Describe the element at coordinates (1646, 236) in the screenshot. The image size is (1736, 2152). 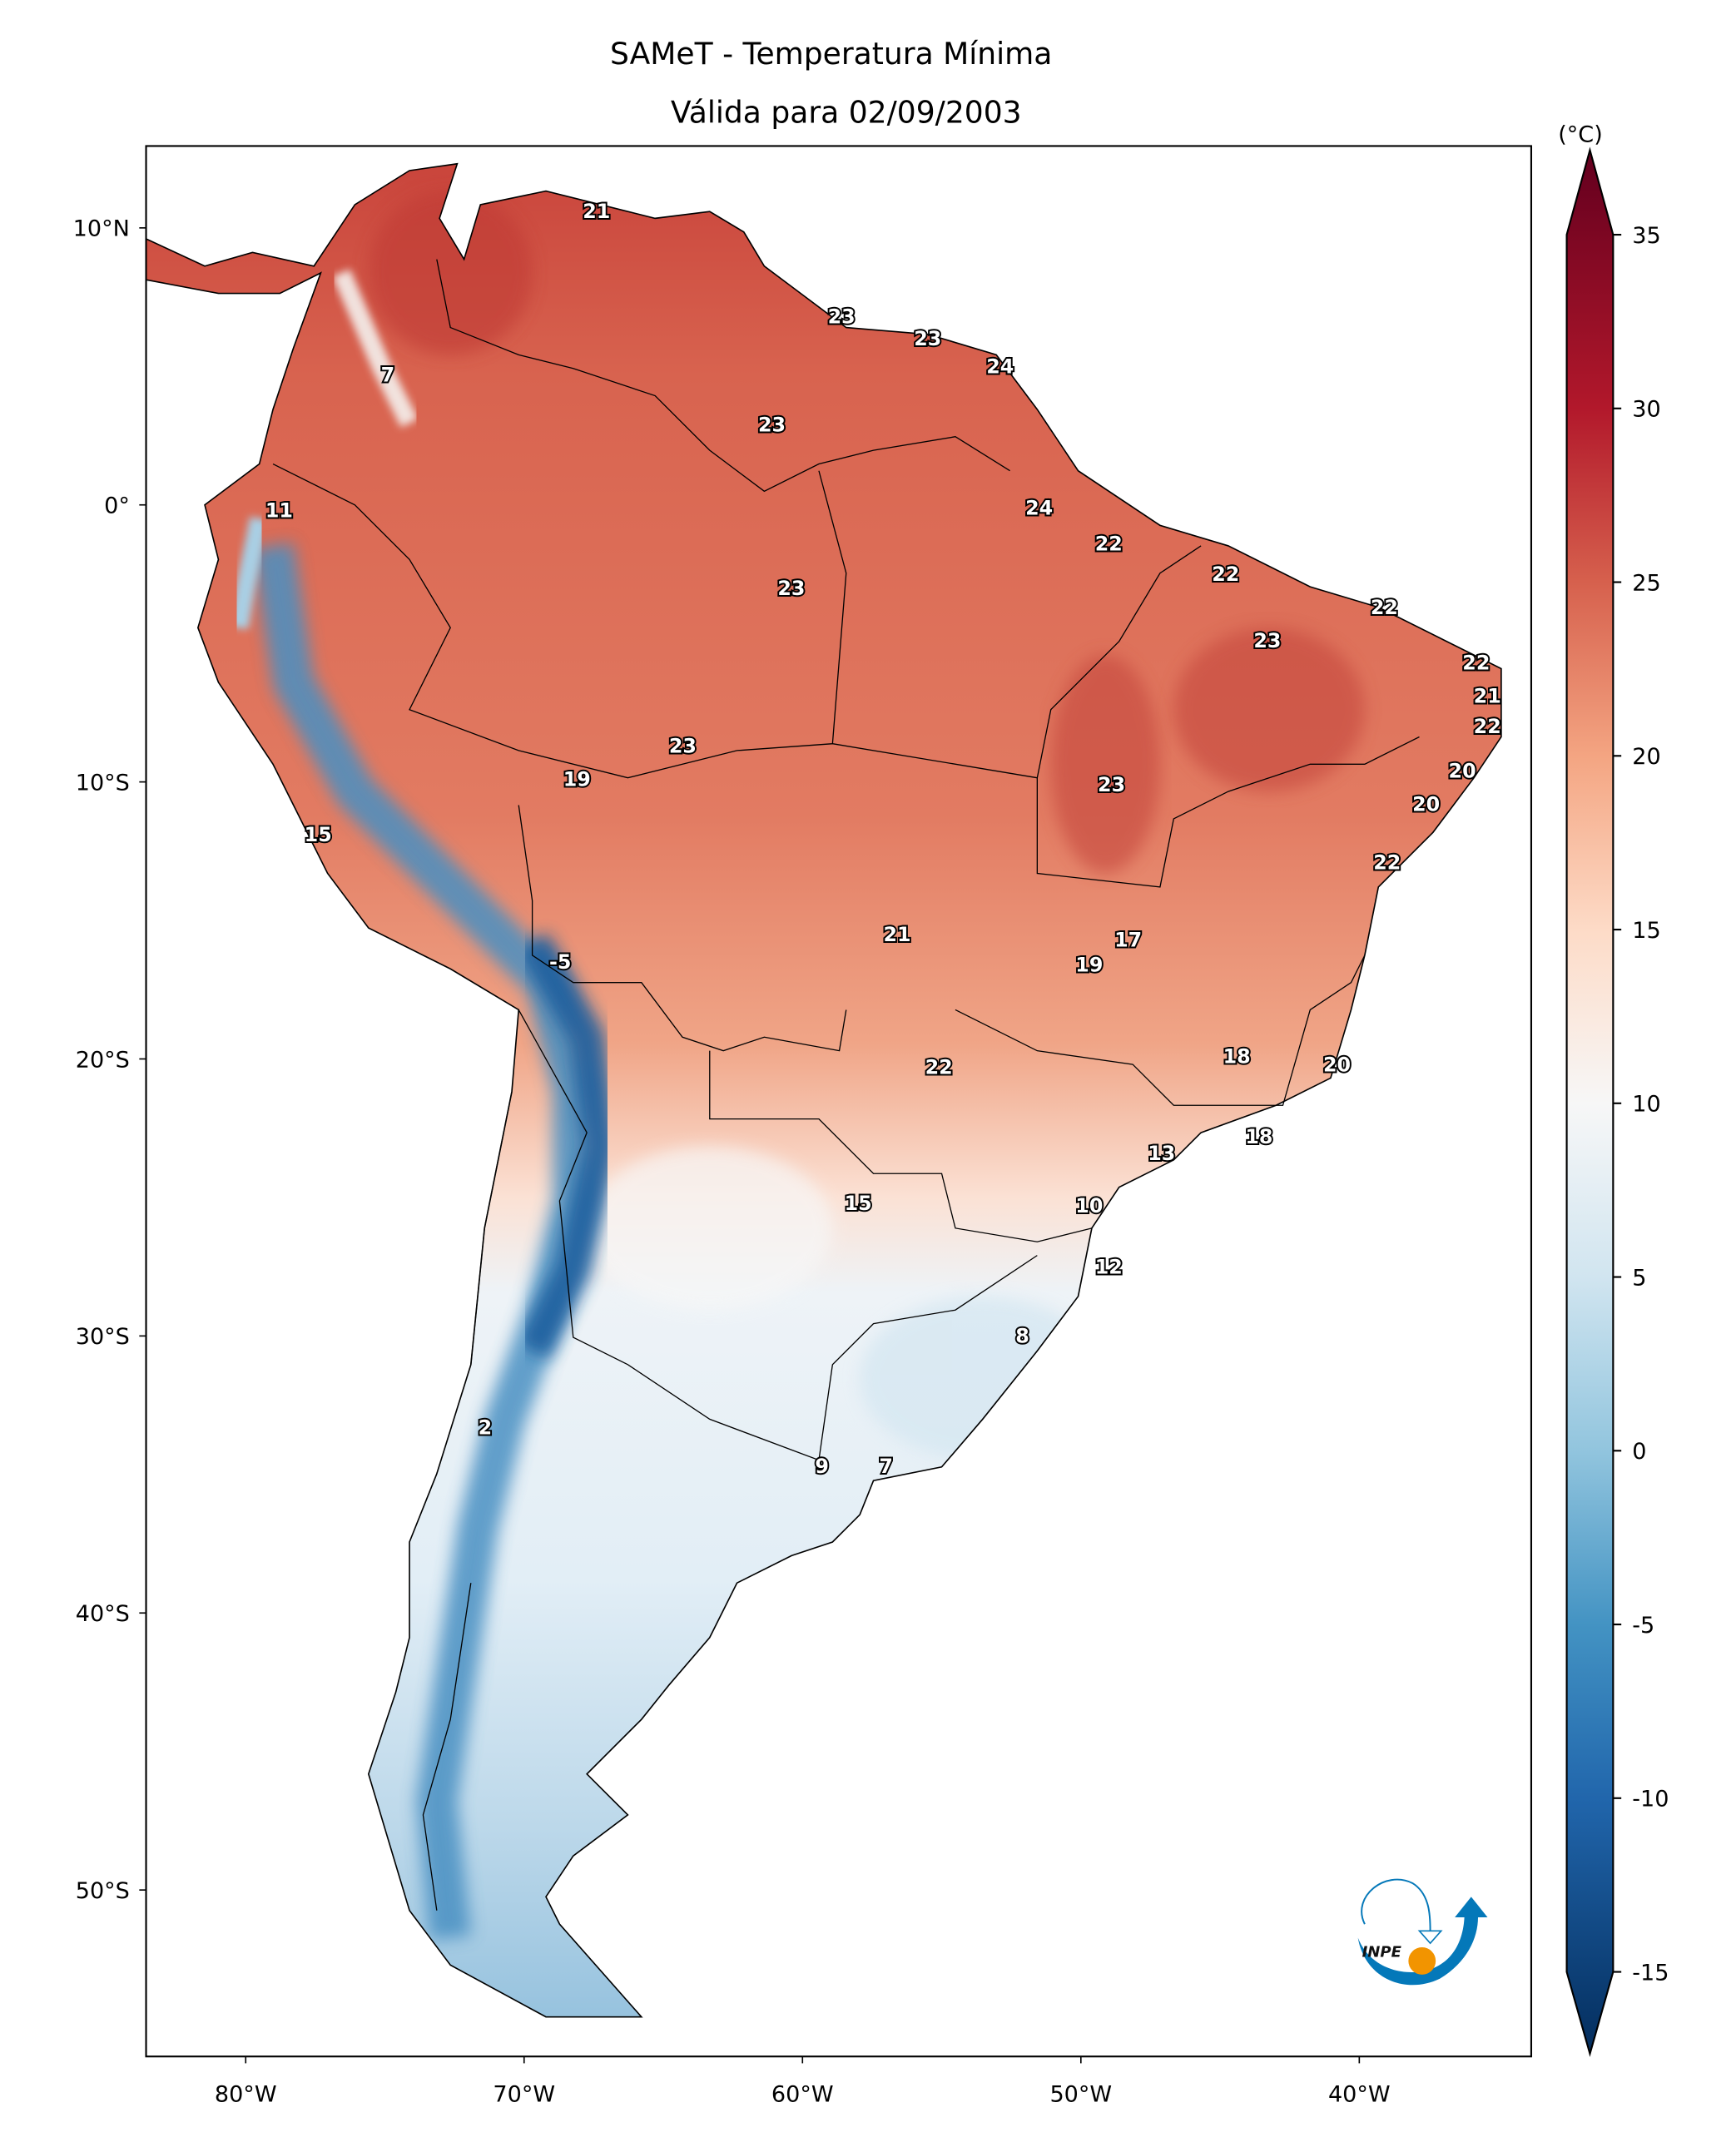
I see `colorbar-tick-label: 35` at that location.